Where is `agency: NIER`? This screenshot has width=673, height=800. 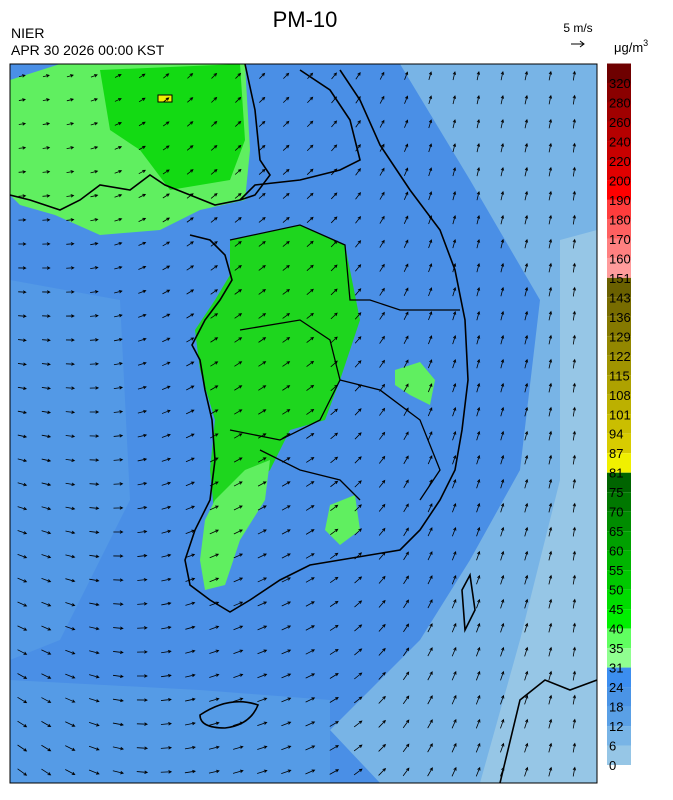 agency: NIER is located at coordinates (27, 33).